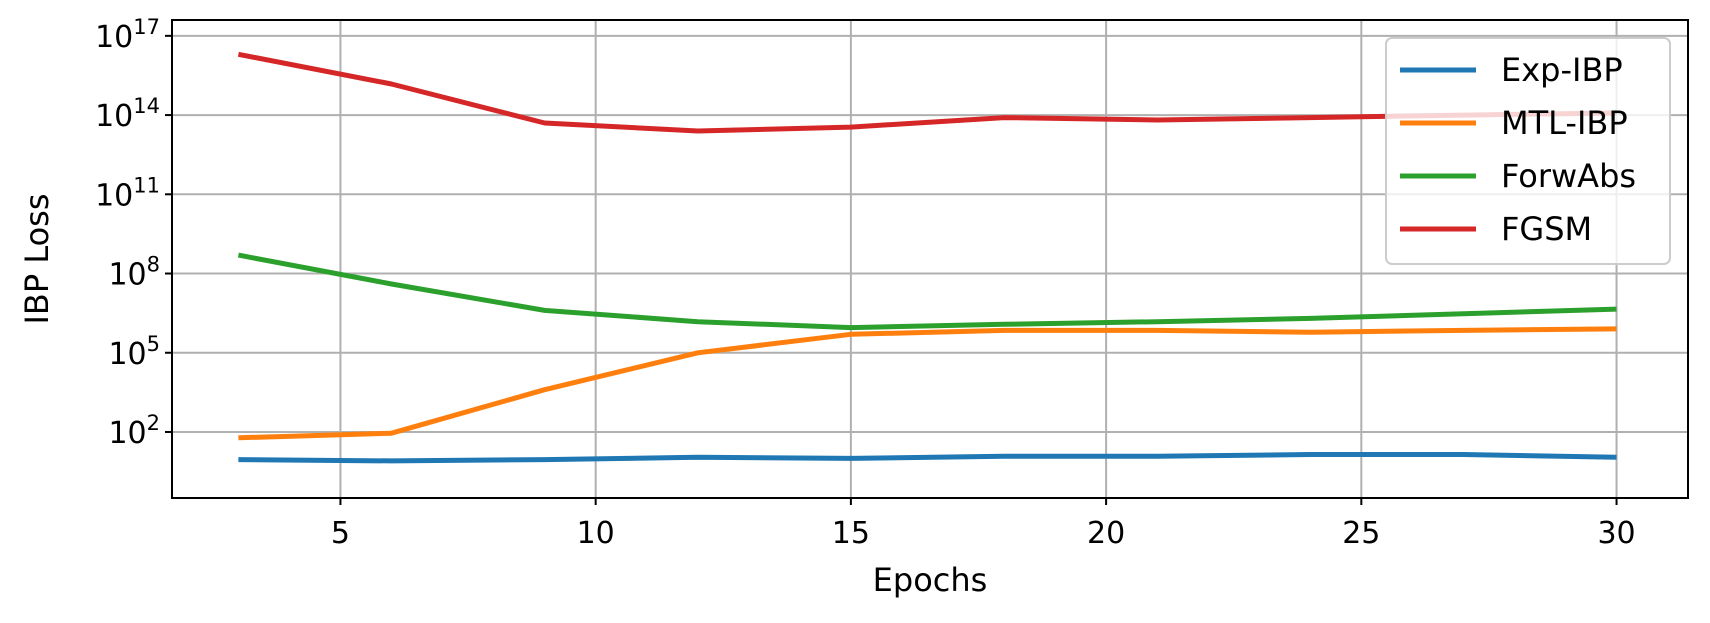 Image resolution: width=1710 pixels, height=623 pixels. I want to click on y-axis-ticks: 10² 10⁵ 10⁸ 10¹¹ 10¹⁴ 10¹⁷, so click(133, 233).